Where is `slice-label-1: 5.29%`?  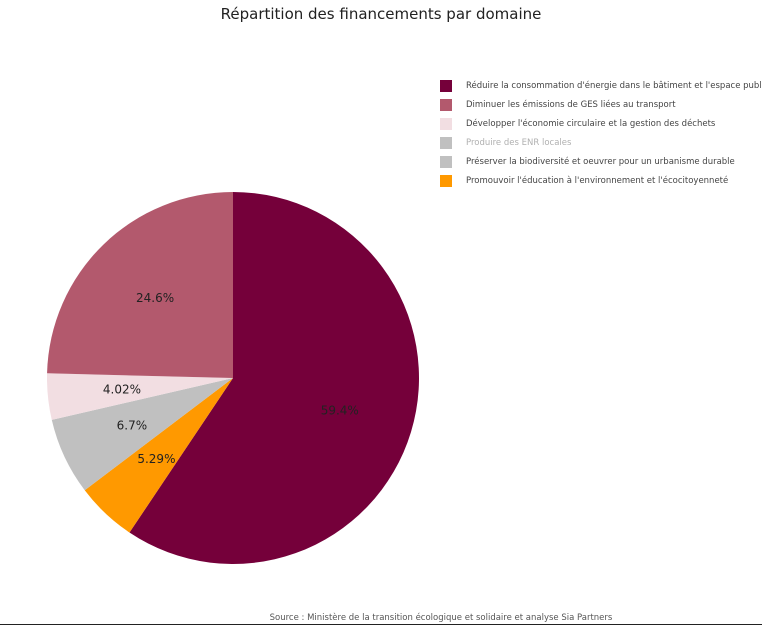
slice-label-1: 5.29% is located at coordinates (156, 459).